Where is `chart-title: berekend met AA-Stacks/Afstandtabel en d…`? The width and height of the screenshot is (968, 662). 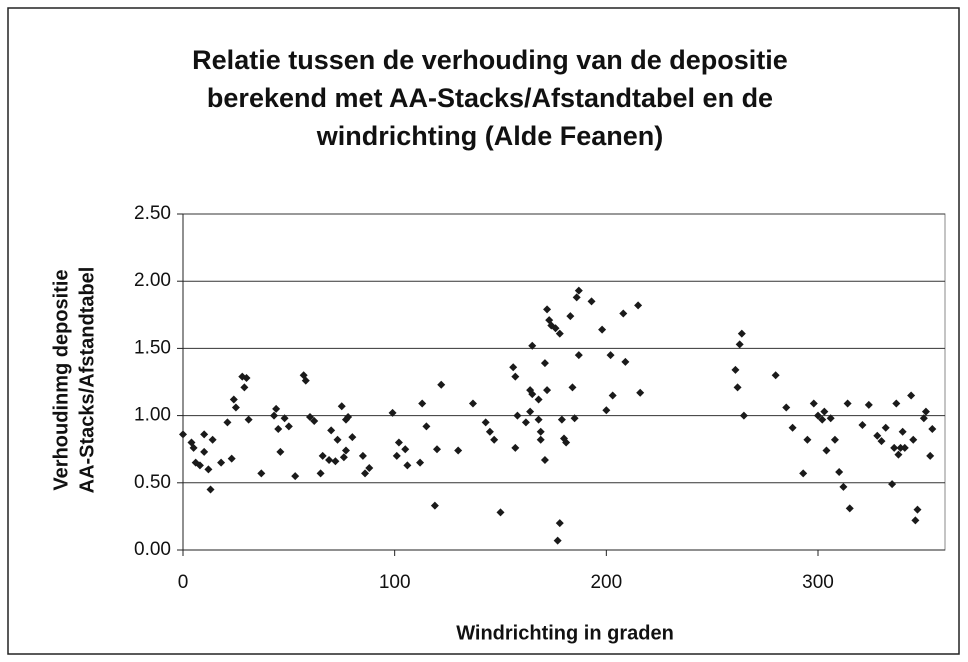 chart-title: berekend met AA-Stacks/Afstandtabel en d… is located at coordinates (490, 98).